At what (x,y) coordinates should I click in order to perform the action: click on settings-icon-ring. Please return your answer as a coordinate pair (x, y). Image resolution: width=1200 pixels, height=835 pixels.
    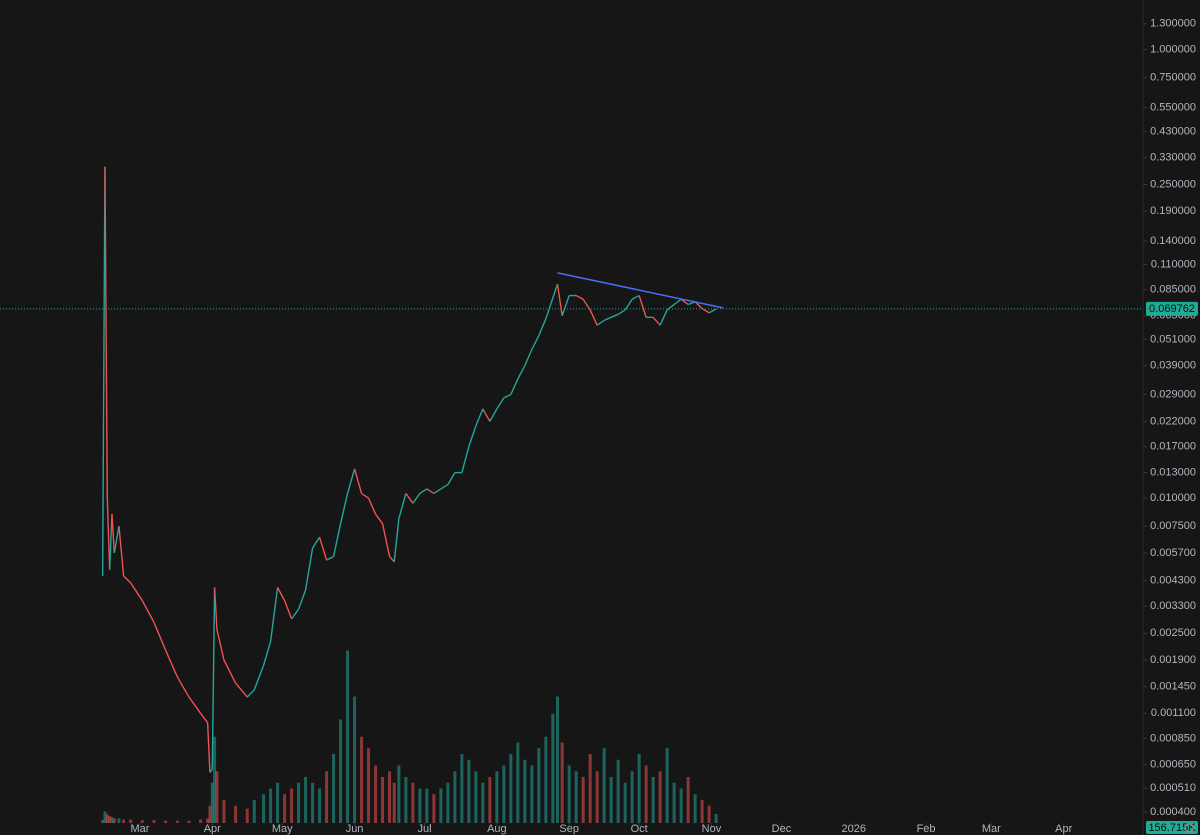
    Looking at the image, I should click on (1189, 828).